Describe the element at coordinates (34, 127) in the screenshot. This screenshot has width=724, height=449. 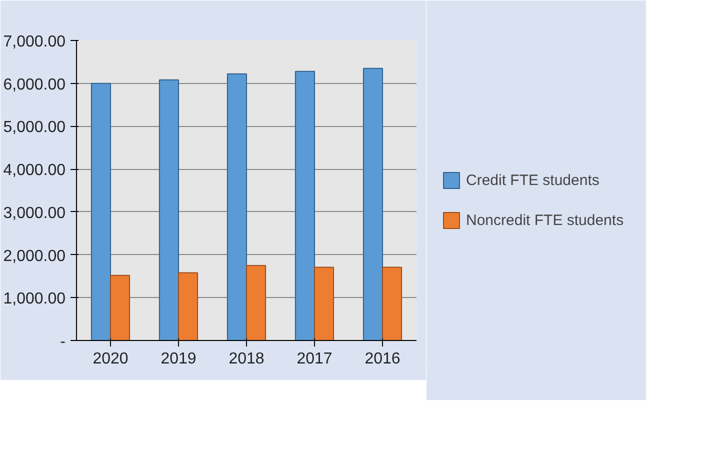
I see `y-tick-label: 5,000.00` at that location.